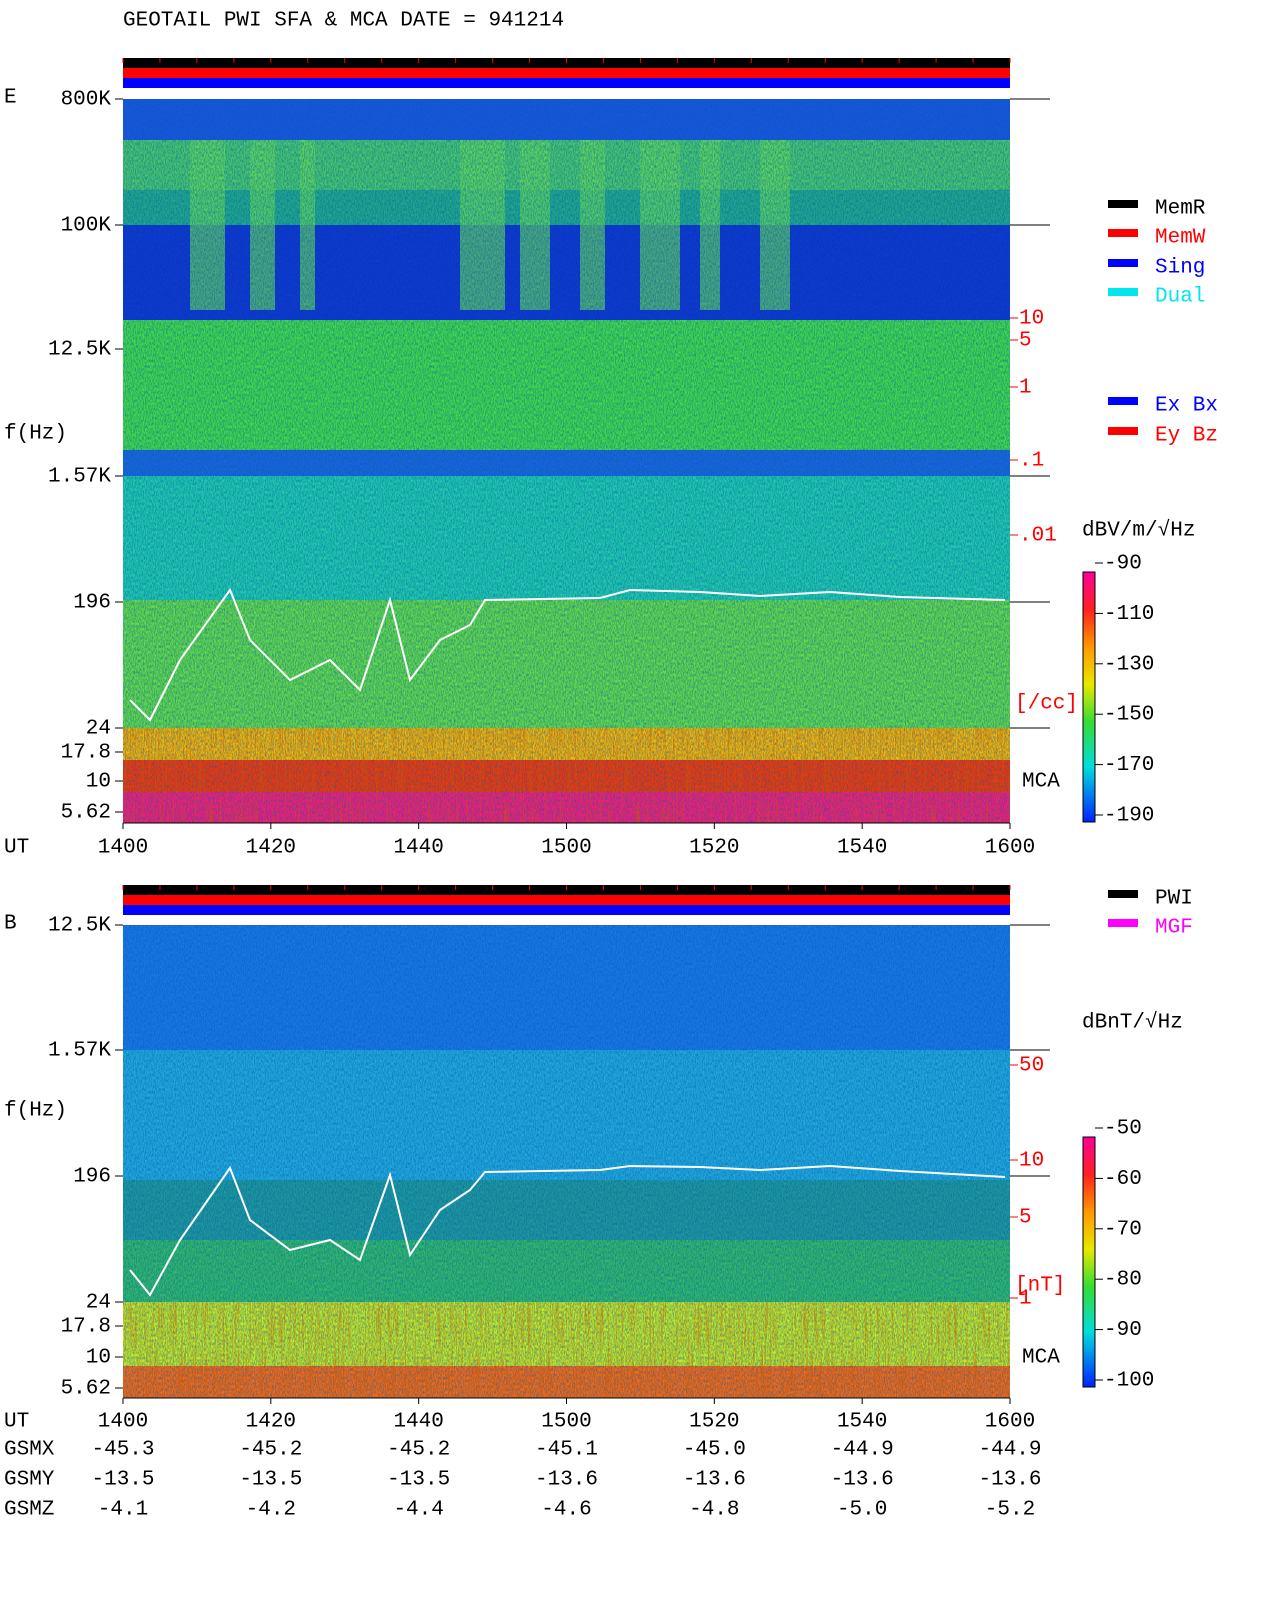  What do you see at coordinates (1123, 1280) in the screenshot?
I see `colorbar-tick-label: -80` at bounding box center [1123, 1280].